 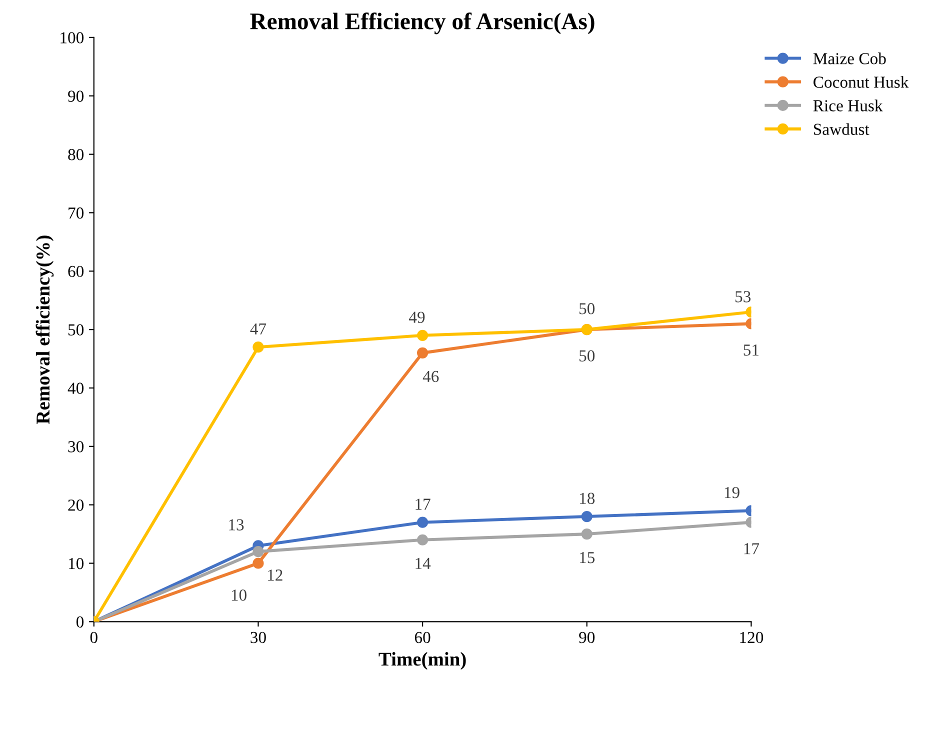 I want to click on data-label: 47, so click(x=258, y=328).